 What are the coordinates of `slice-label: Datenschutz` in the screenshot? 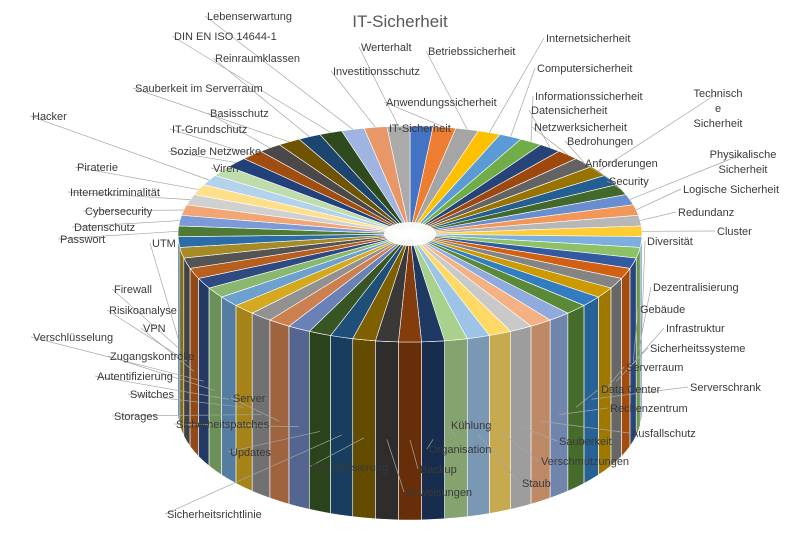 It's located at (104, 228).